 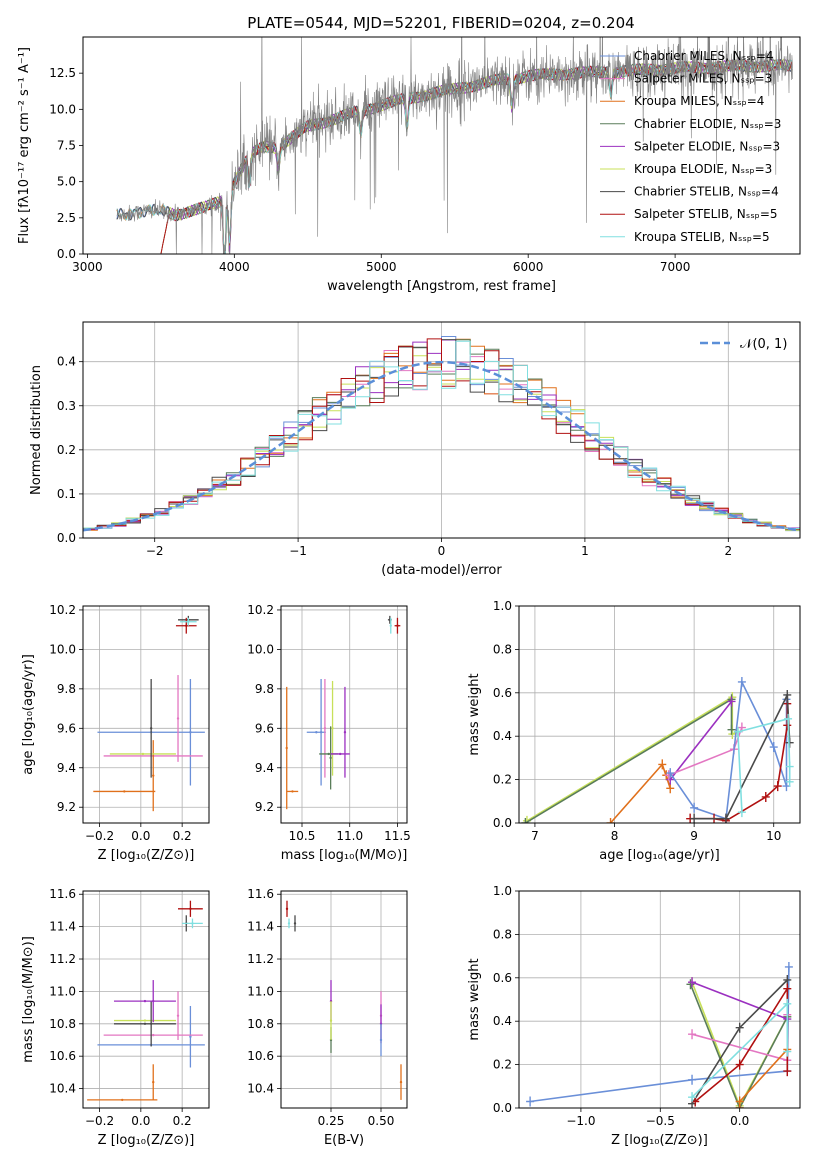 What do you see at coordinates (773, 836) in the screenshot?
I see `massweight_vs_age-xtick-label: 10` at bounding box center [773, 836].